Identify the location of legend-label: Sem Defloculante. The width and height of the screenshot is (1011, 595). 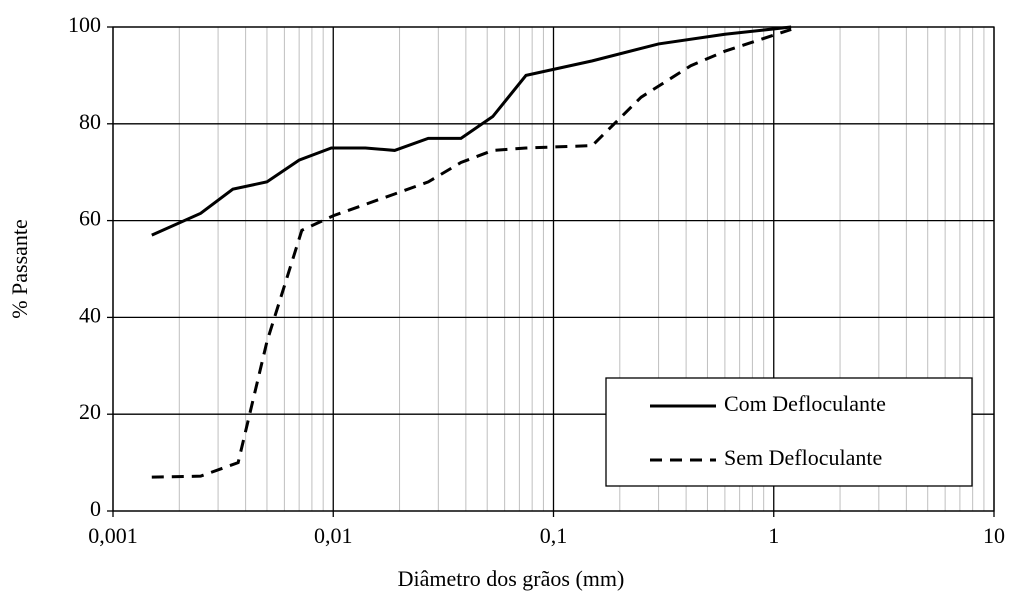
(803, 457).